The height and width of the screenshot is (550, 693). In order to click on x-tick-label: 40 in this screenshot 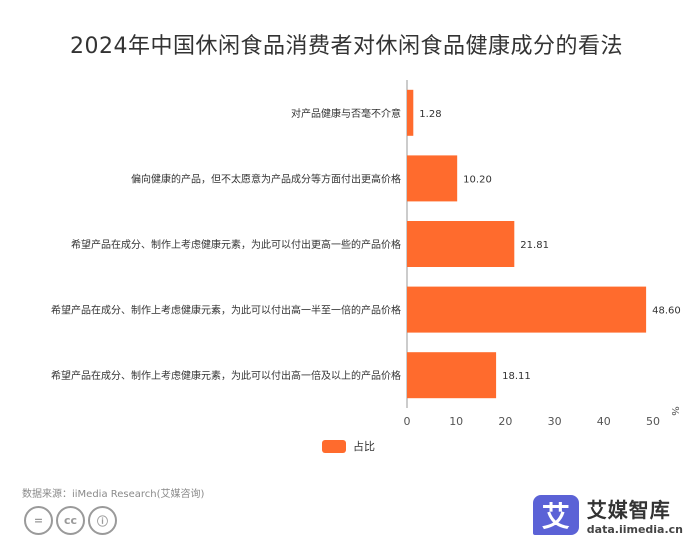, I will do `click(604, 421)`.